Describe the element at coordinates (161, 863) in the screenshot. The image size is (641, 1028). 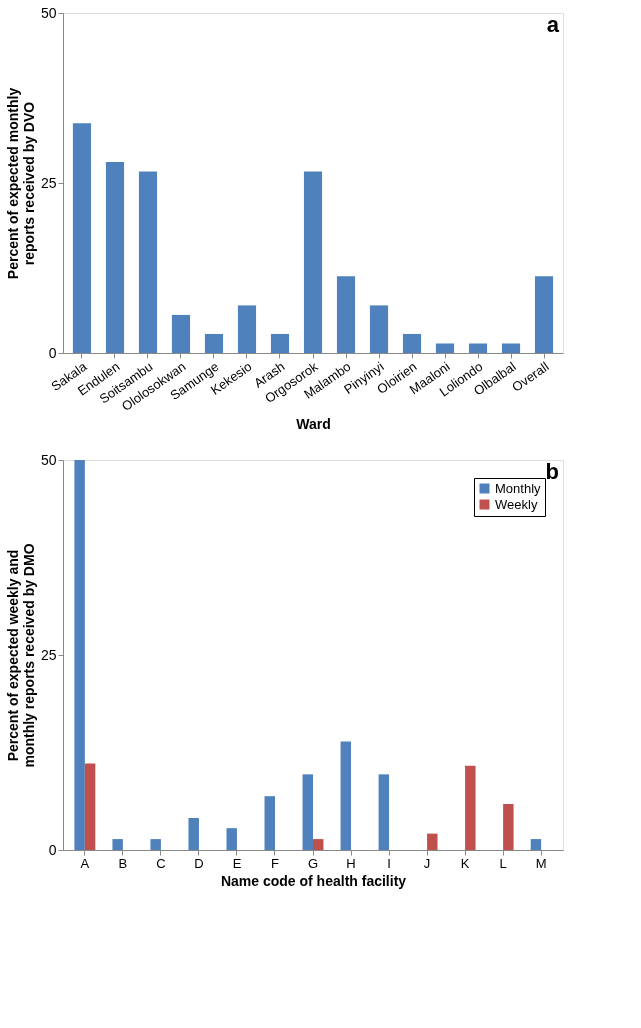
I see `x-tick-label: C` at that location.